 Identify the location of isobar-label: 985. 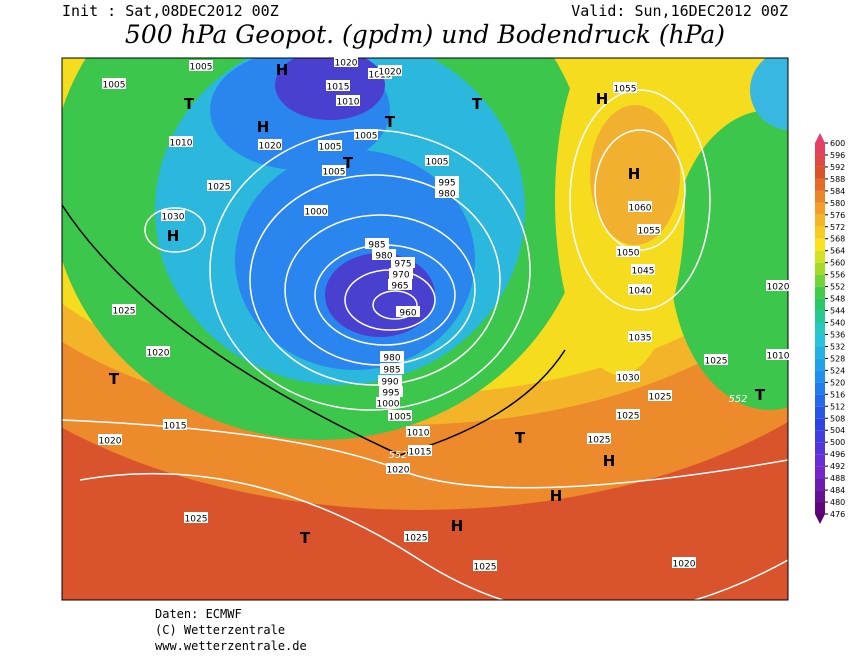
(376, 246).